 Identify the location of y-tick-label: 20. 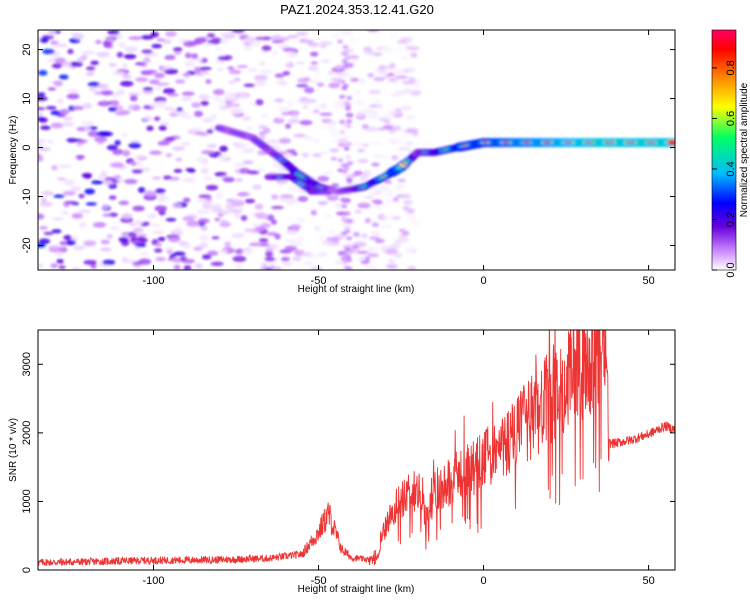
(27, 49).